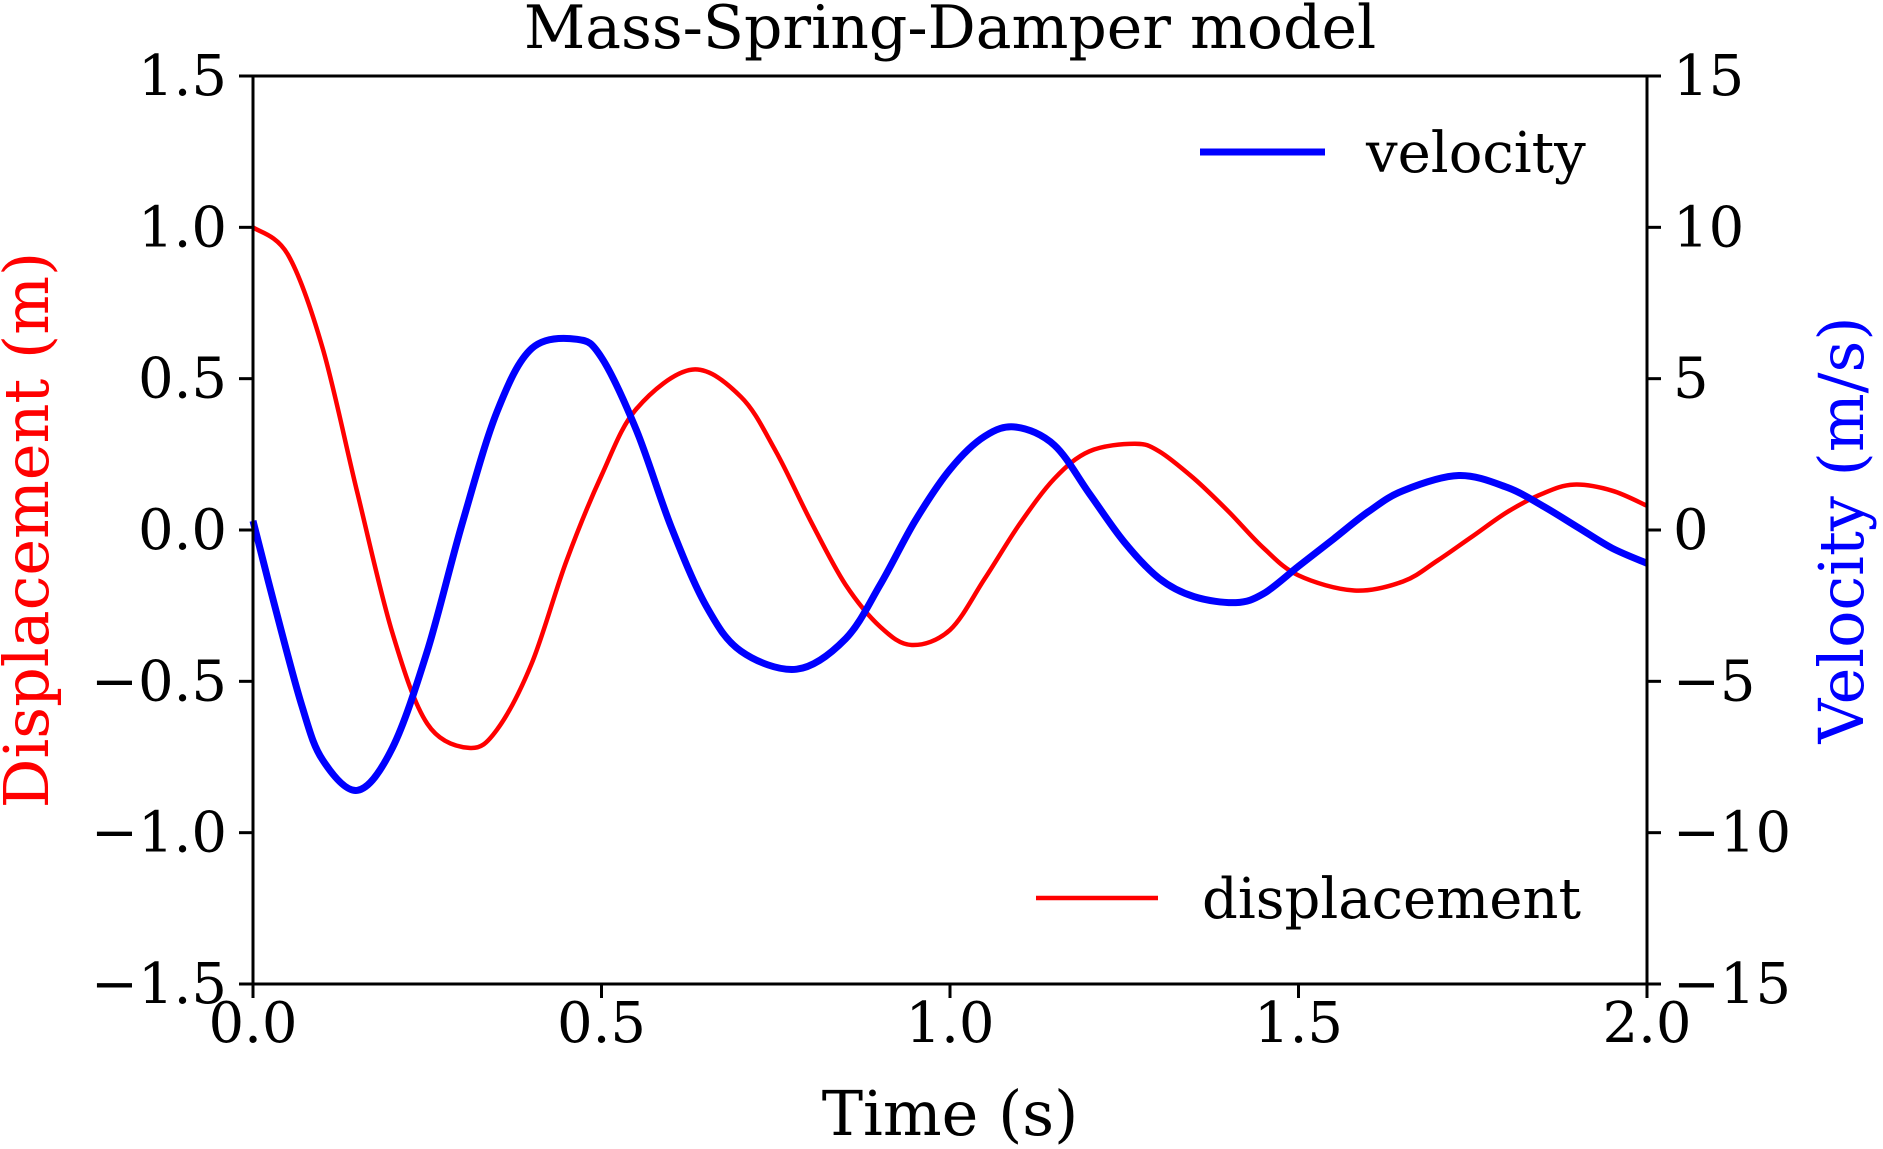  What do you see at coordinates (1719, 530) in the screenshot?
I see `right-y-axis: 15 10 5 0 −5 −10 −15` at bounding box center [1719, 530].